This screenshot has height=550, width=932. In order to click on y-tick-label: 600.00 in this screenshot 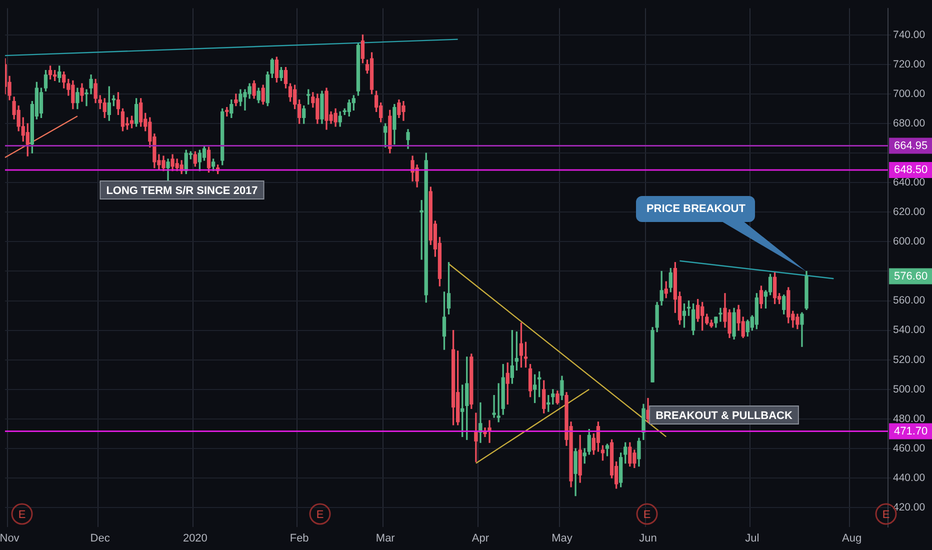, I will do `click(909, 242)`.